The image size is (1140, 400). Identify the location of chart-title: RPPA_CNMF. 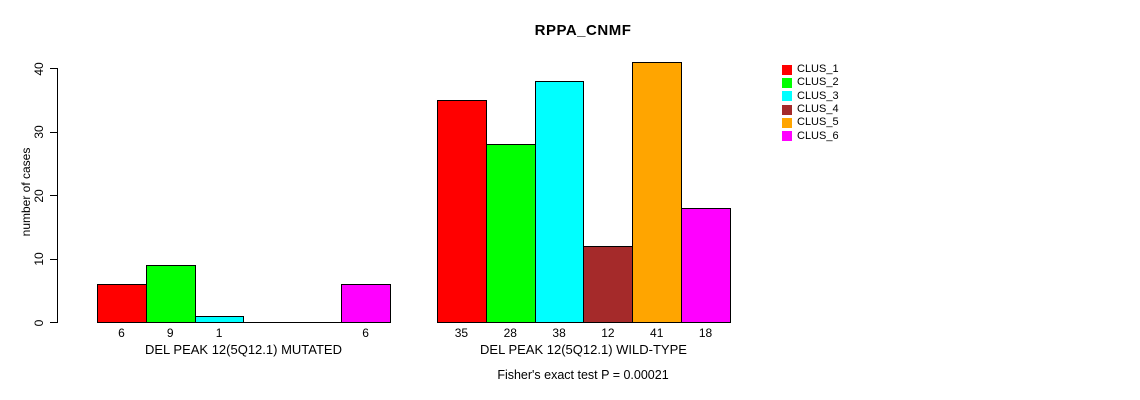
(583, 30).